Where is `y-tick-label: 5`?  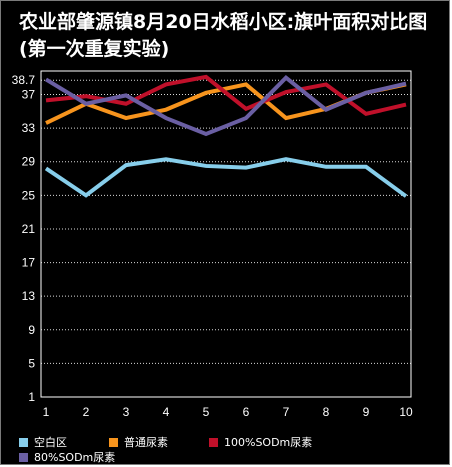
y-tick-label: 5 is located at coordinates (31, 363).